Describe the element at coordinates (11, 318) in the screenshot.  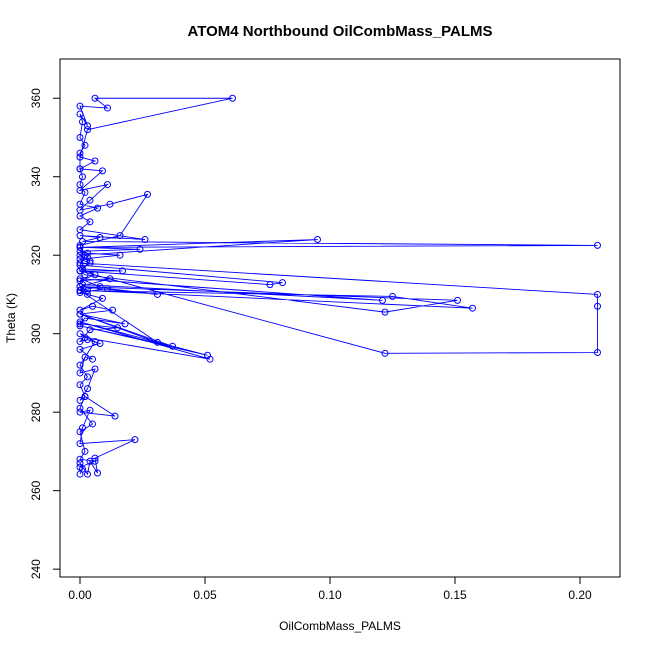
I see `y-axis-label: Theta (K)` at that location.